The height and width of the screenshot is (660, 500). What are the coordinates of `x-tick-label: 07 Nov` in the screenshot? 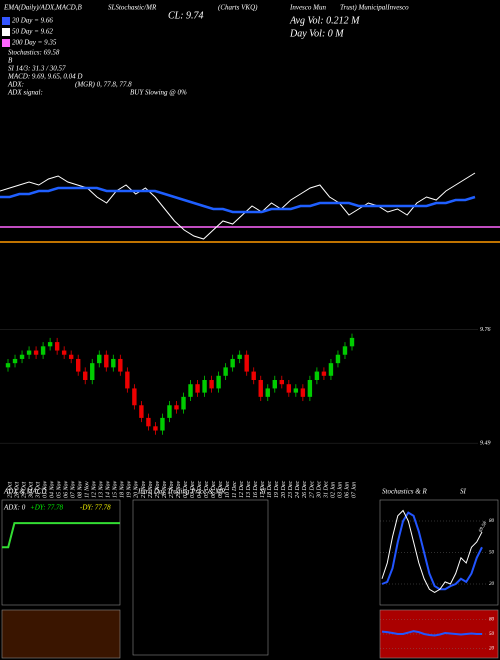 It's located at (74, 489).